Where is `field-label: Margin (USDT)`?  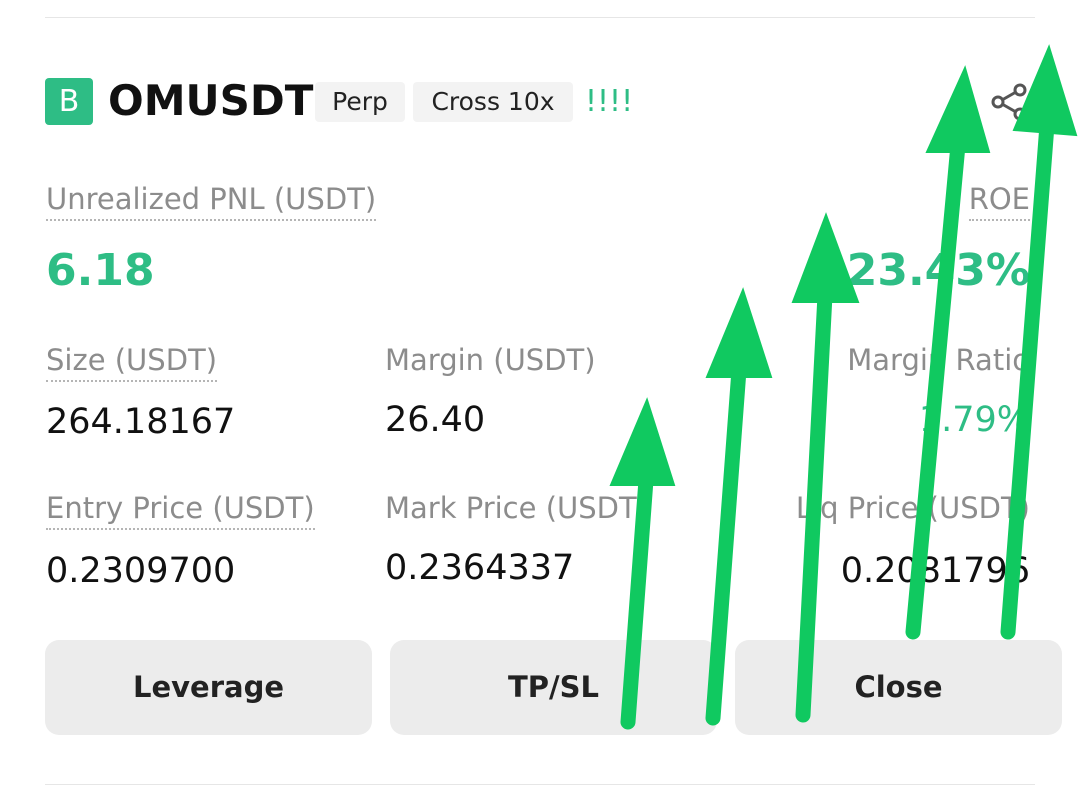 field-label: Margin (USDT) is located at coordinates (490, 360).